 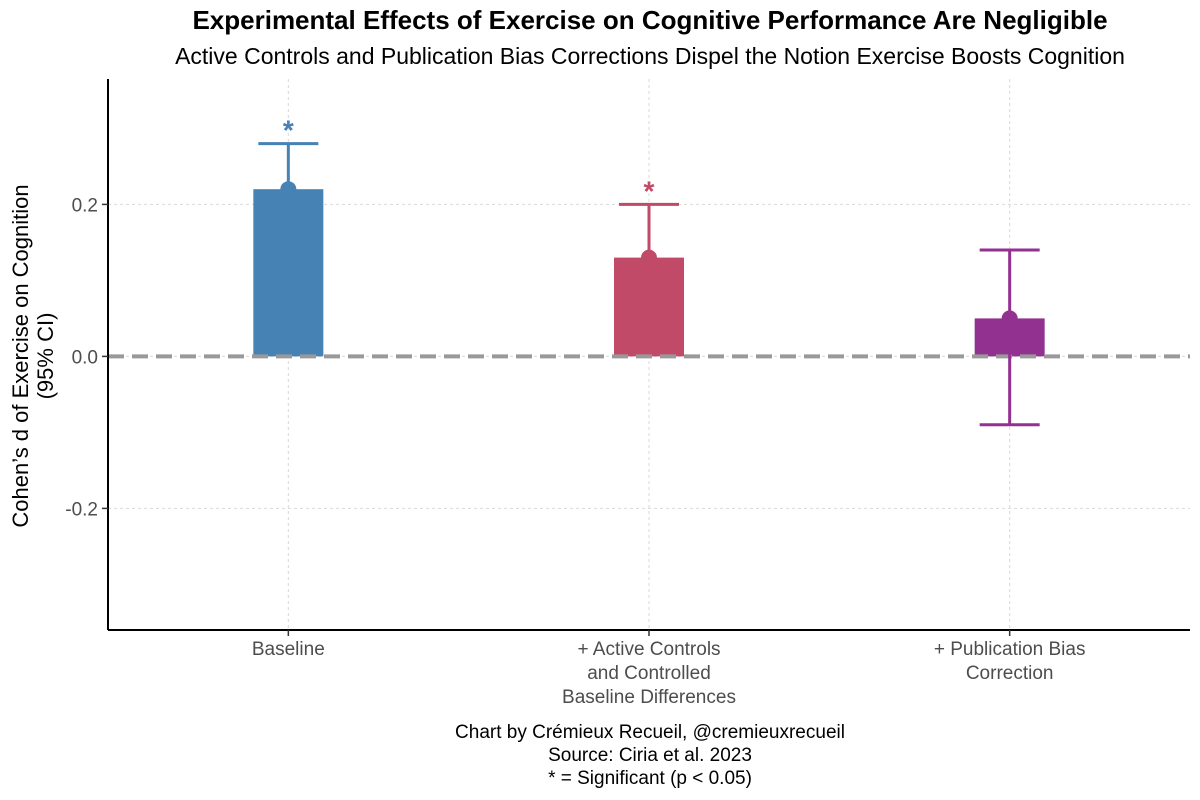 What do you see at coordinates (20, 355) in the screenshot?
I see `y-axis-title-line-1: Cohen’s d of Exercise on Cognition` at bounding box center [20, 355].